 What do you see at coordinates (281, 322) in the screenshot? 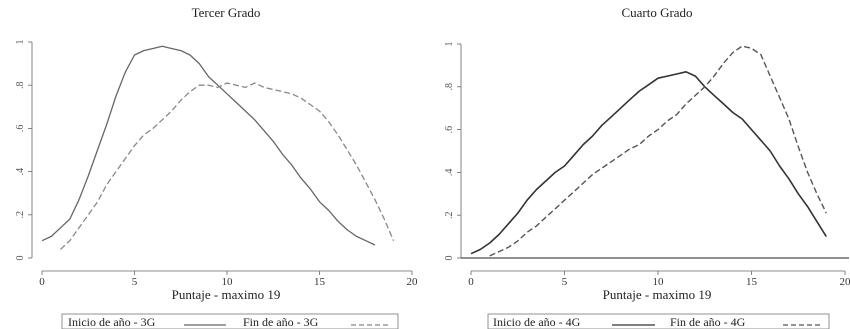
I see `legend-label: Fin de año - 3G` at bounding box center [281, 322].